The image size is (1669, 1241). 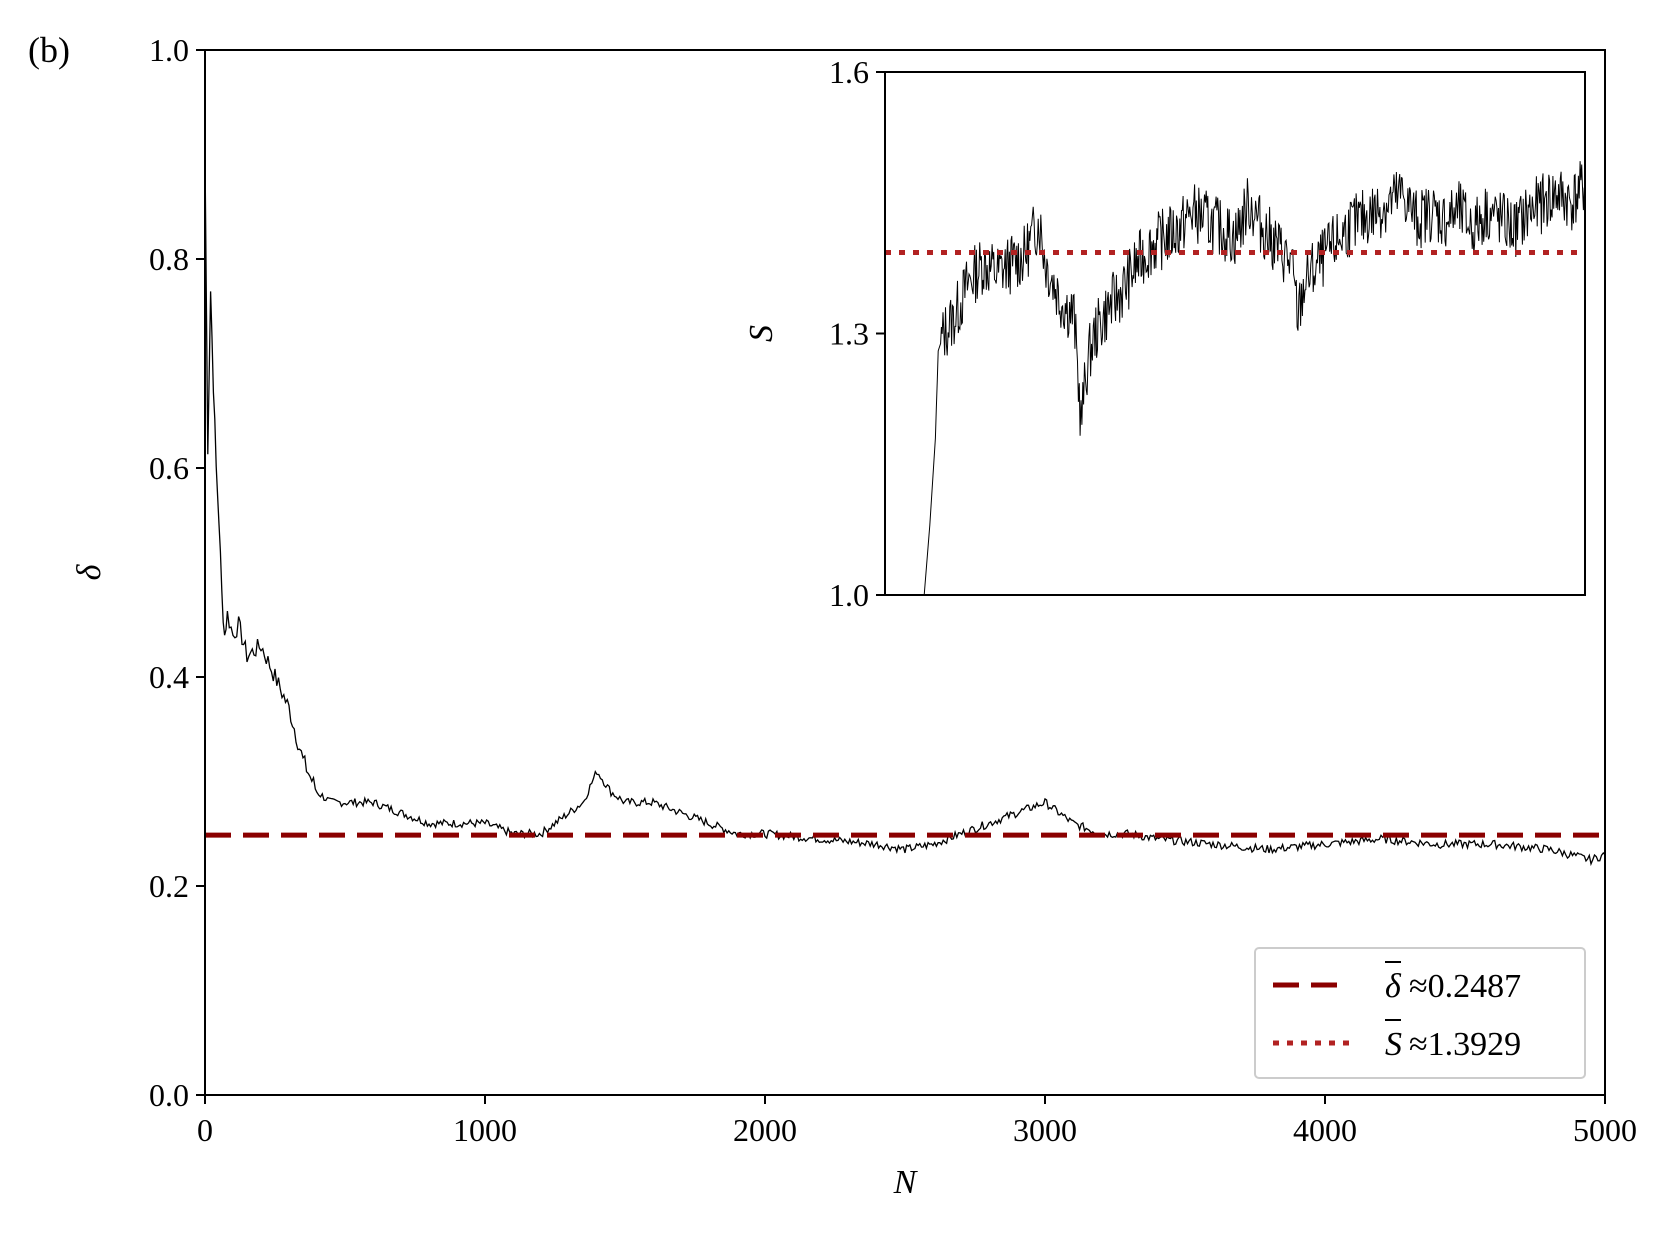 I want to click on legend-symbol: δ, so click(x=1393, y=986).